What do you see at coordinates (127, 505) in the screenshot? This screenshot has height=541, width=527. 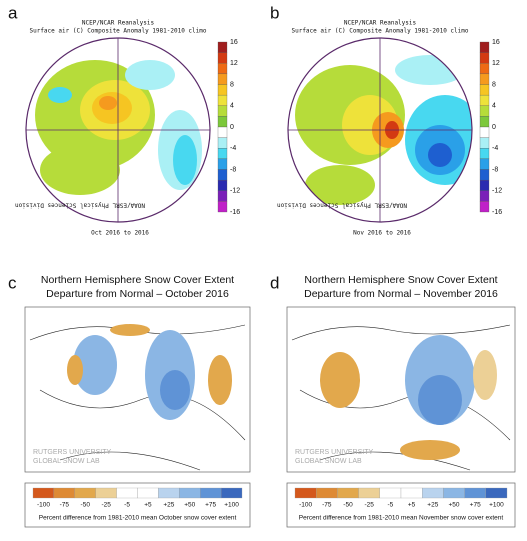 I see `legend-label: -5` at bounding box center [127, 505].